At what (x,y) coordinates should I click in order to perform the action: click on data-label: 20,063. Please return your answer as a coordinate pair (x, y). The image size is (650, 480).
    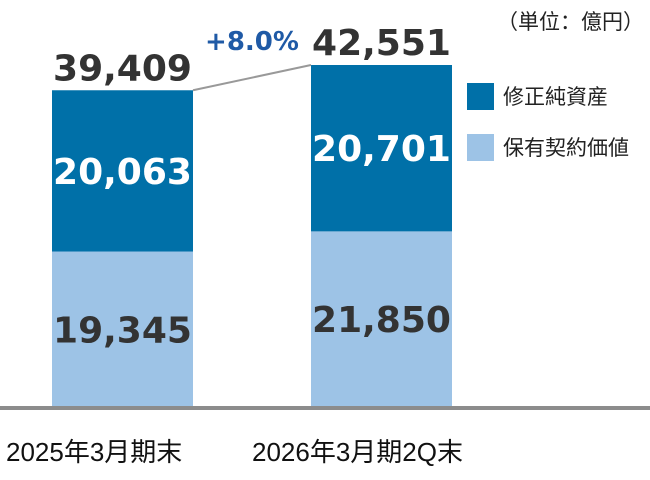
    Looking at the image, I should click on (122, 172).